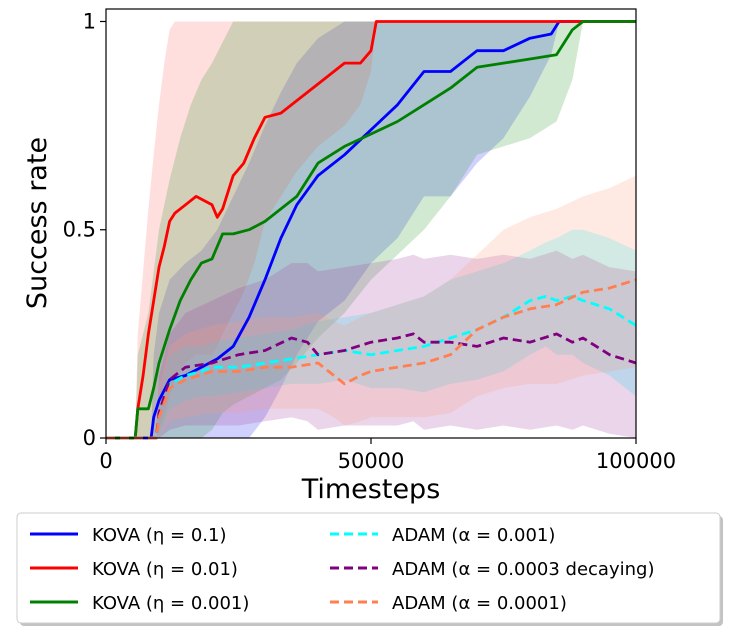 Image resolution: width=747 pixels, height=641 pixels. Describe the element at coordinates (371, 489) in the screenshot. I see `x-axis-title: Timesteps` at that location.